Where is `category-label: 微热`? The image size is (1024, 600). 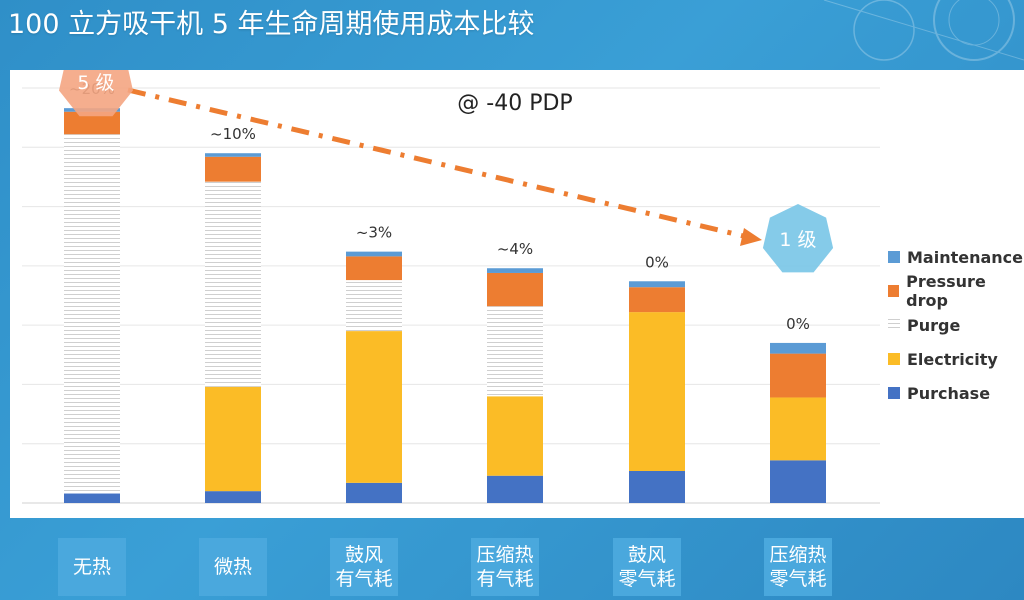 category-label: 微热 is located at coordinates (233, 567).